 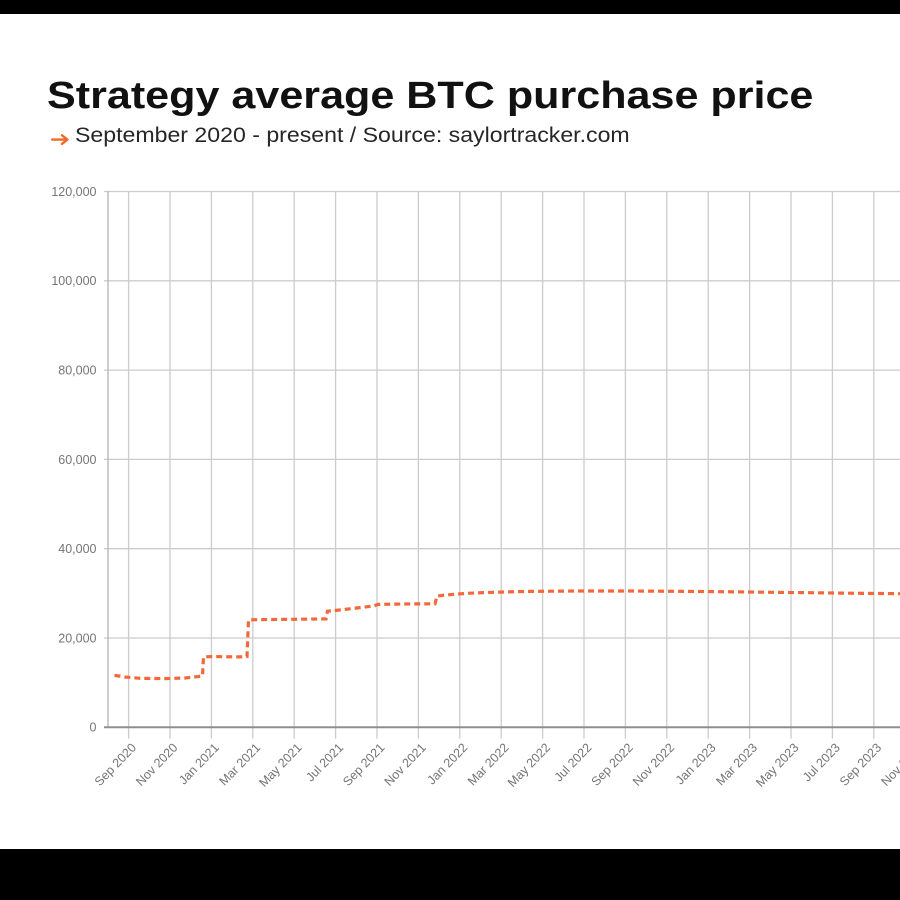 I want to click on svg-text: Sep 2023, so click(x=860, y=765).